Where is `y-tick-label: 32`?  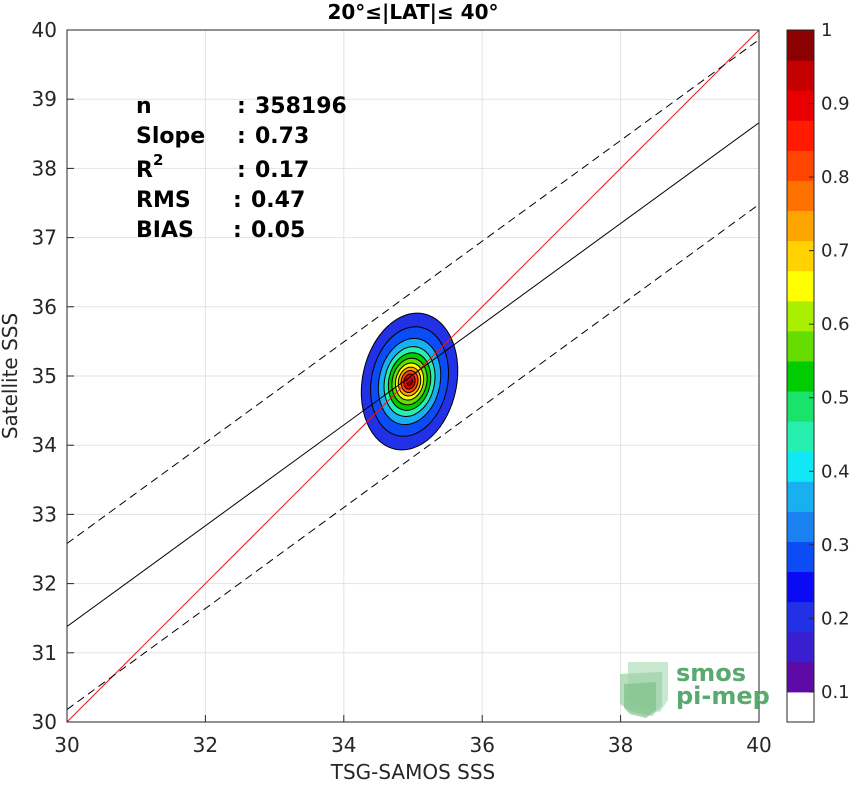
y-tick-label: 32 is located at coordinates (44, 584).